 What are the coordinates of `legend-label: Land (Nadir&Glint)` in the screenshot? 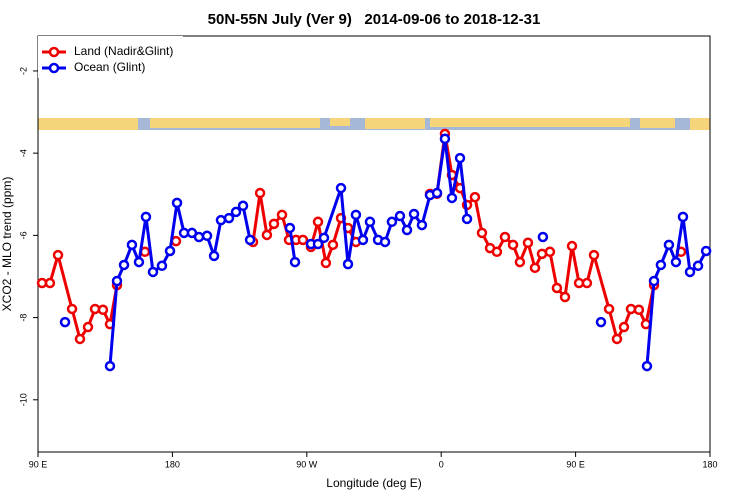 It's located at (123, 51).